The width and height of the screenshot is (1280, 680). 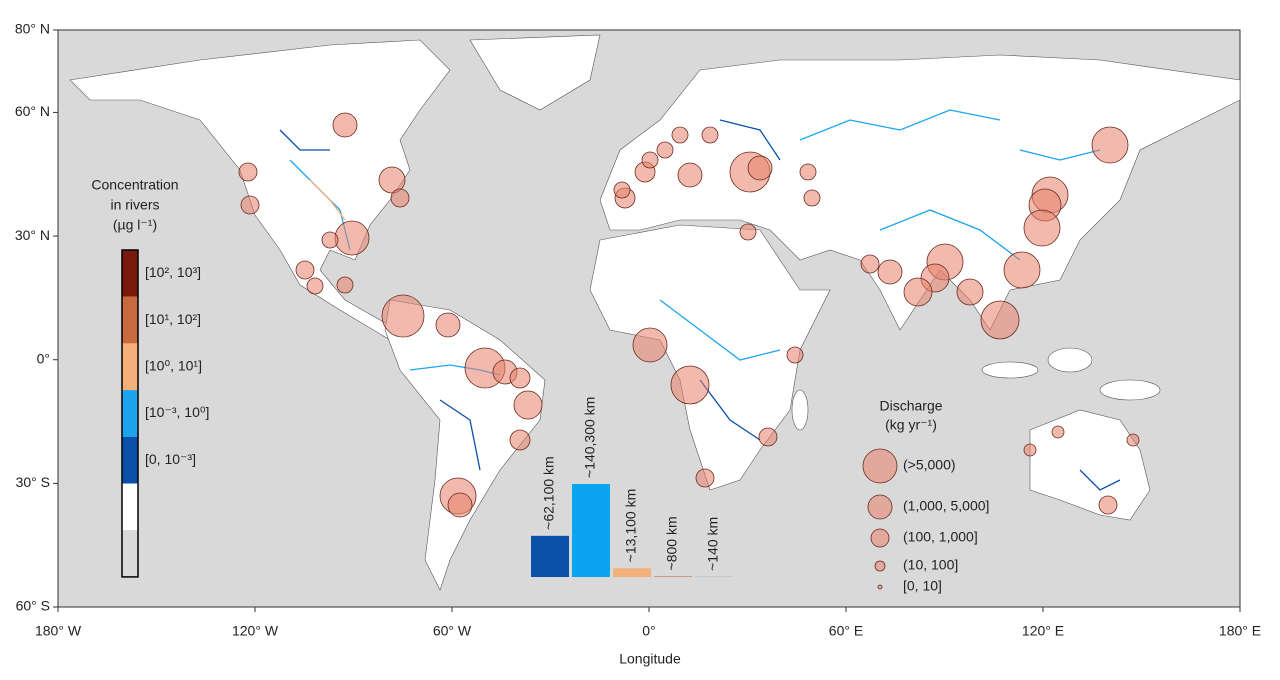 What do you see at coordinates (255, 631) in the screenshot?
I see `x-tick-label: 120° W` at bounding box center [255, 631].